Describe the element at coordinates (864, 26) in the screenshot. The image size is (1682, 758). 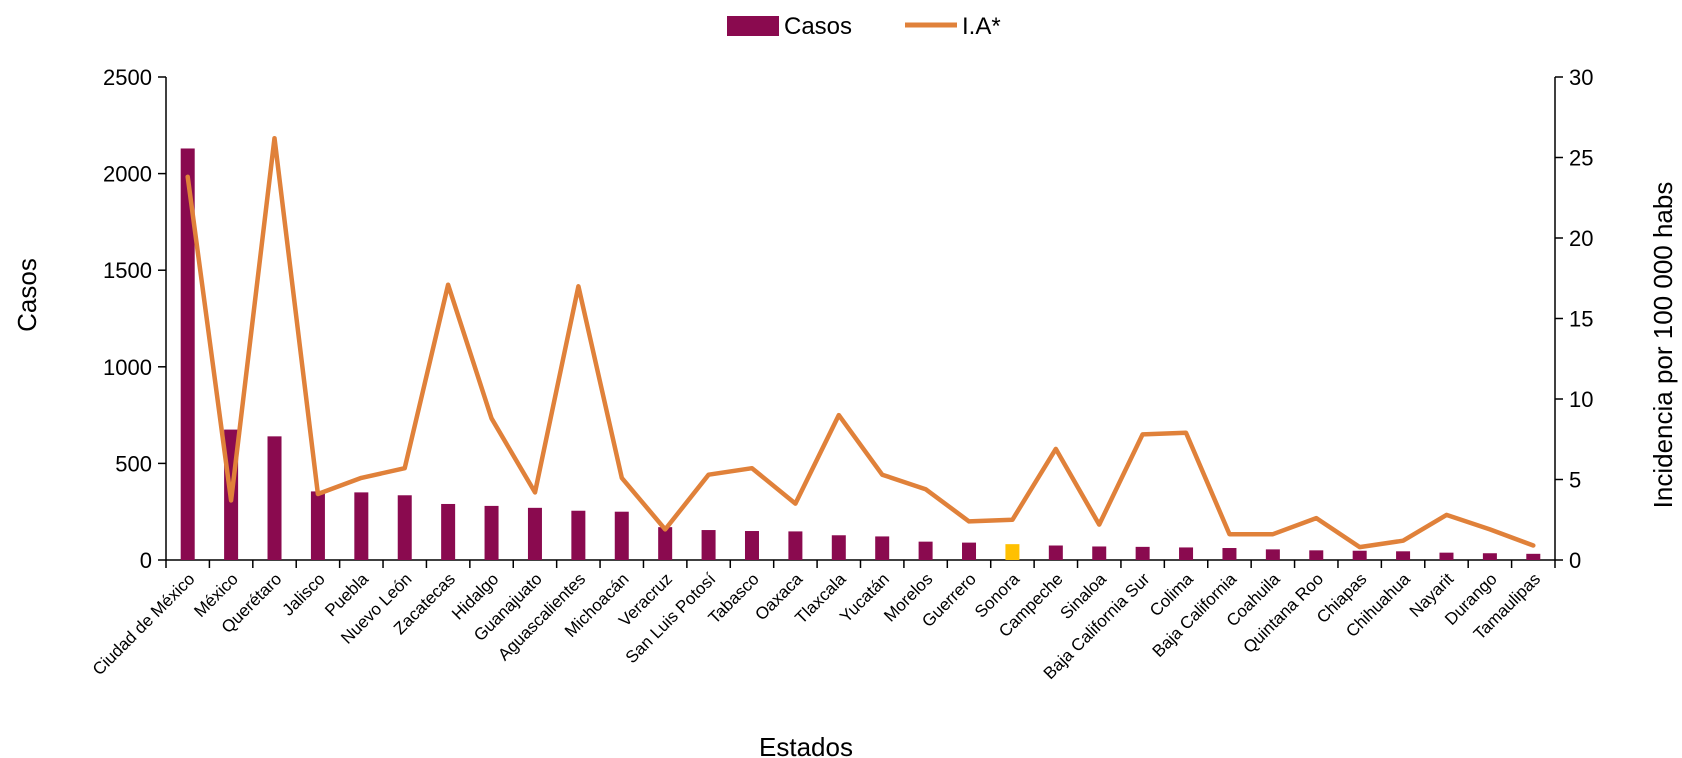
I see `legend: Casos I.A*` at that location.